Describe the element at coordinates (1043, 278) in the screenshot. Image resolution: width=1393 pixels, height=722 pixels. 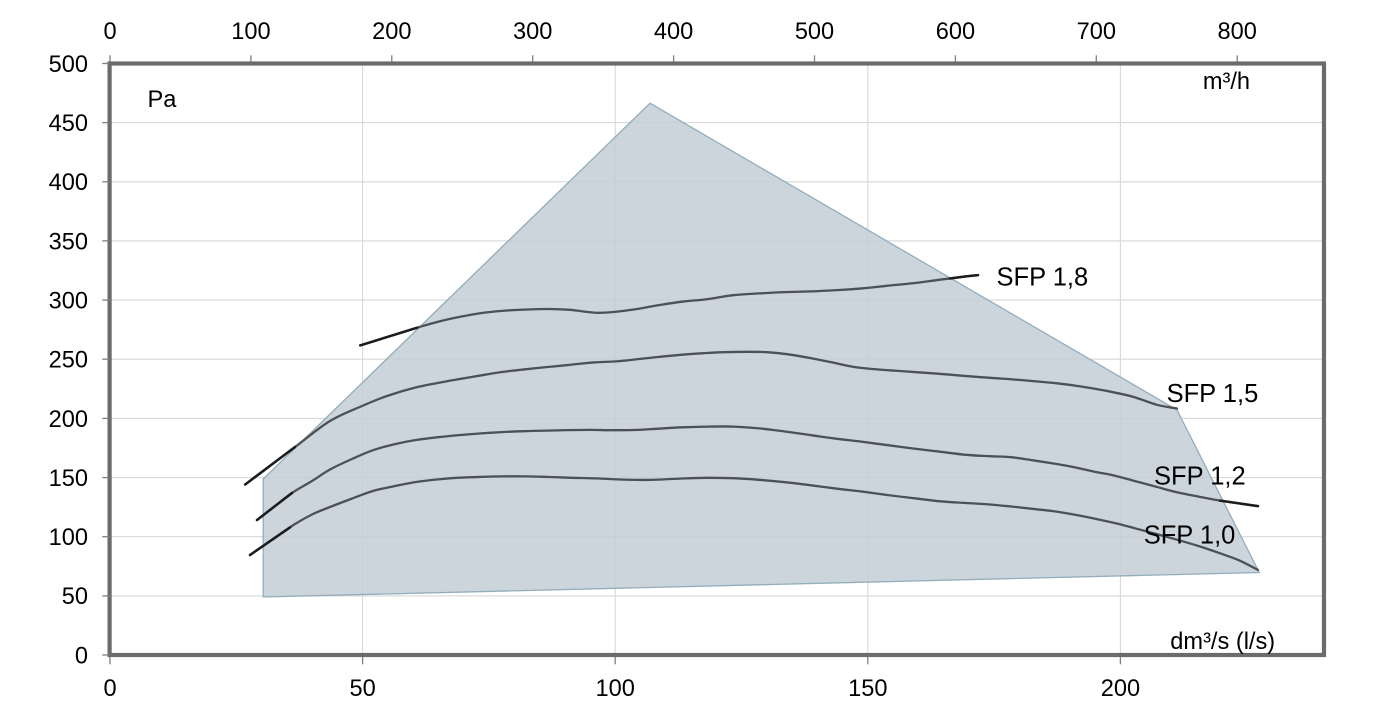
I see `svg-text: SFP 1,8` at that location.